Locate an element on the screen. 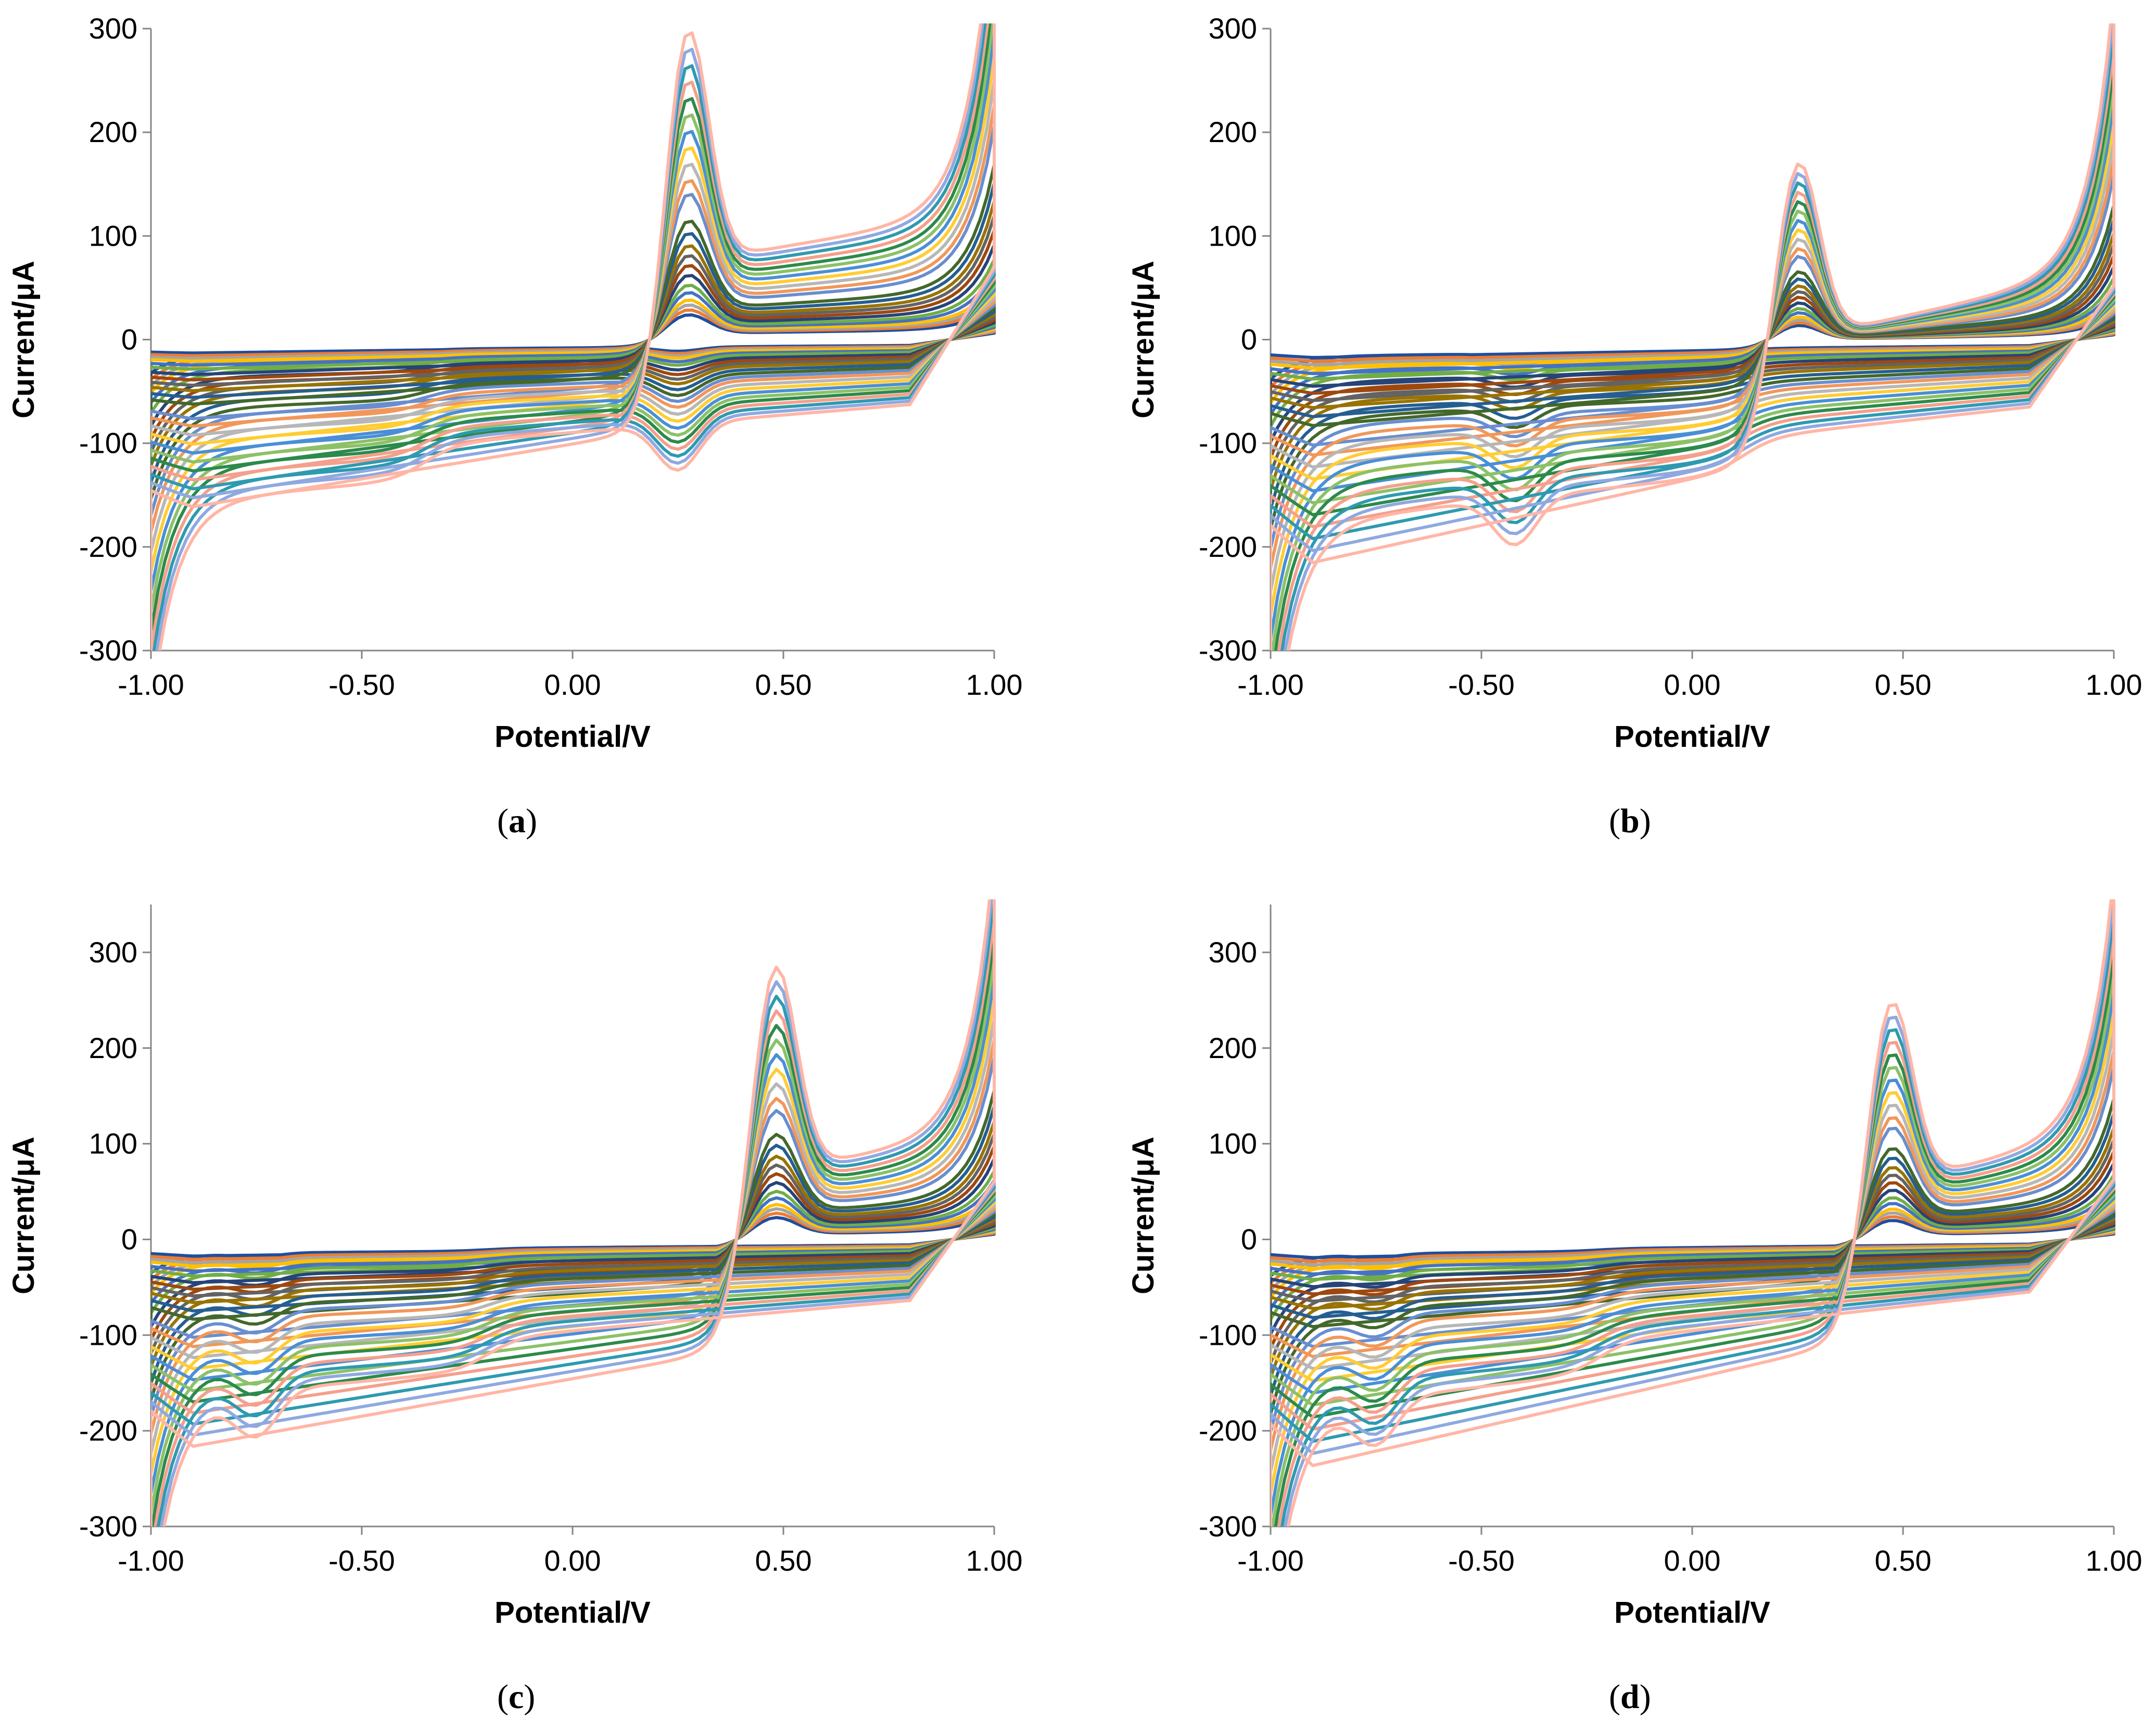  panel-label-b: (b) is located at coordinates (1630, 821).